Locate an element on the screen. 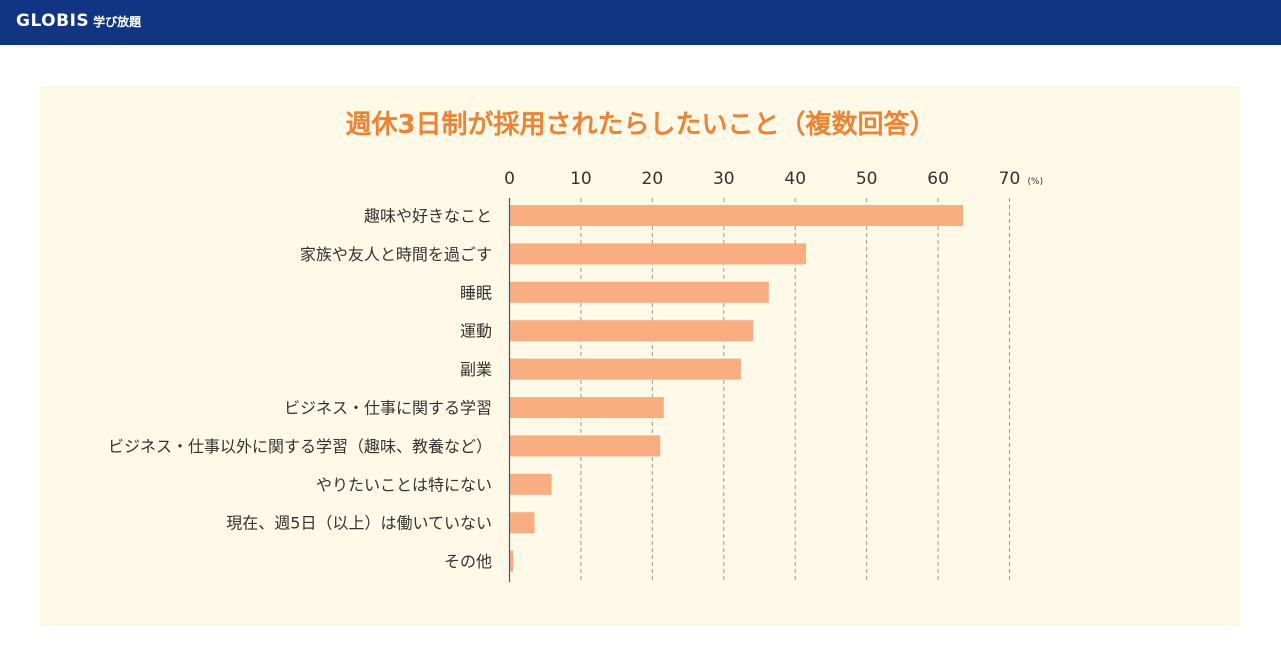 This screenshot has height=671, width=1281. x-tick-label: 30 is located at coordinates (724, 179).